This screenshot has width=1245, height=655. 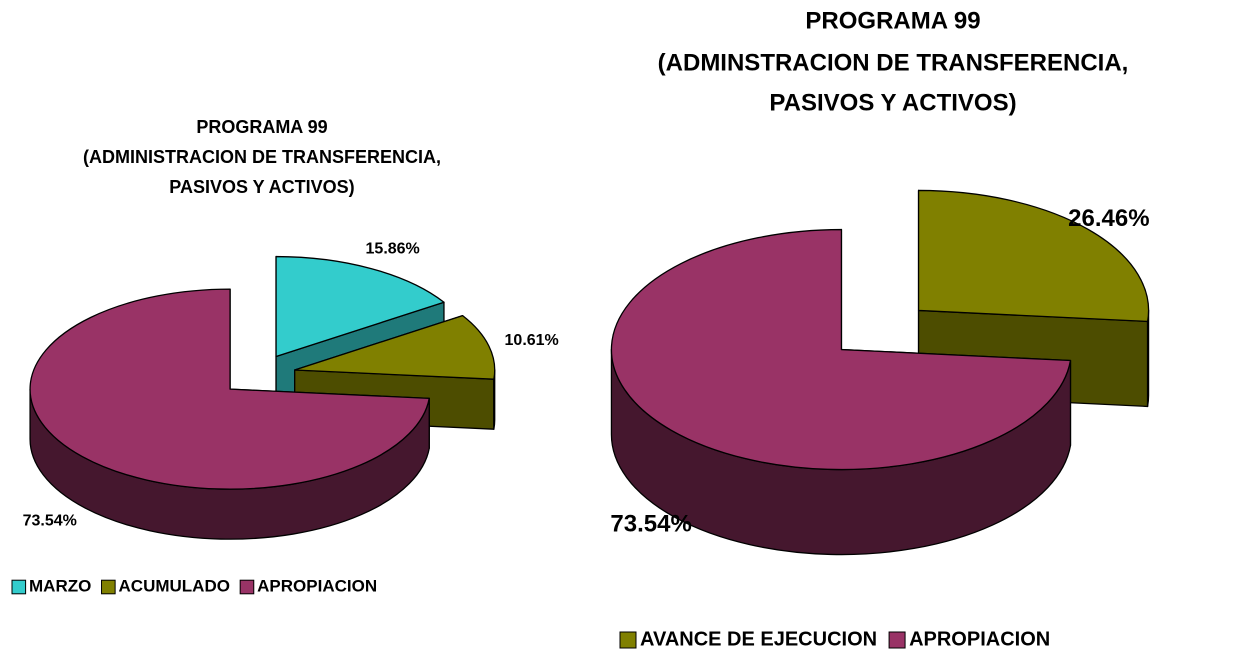 I want to click on data-label: 15.86%, so click(x=393, y=249).